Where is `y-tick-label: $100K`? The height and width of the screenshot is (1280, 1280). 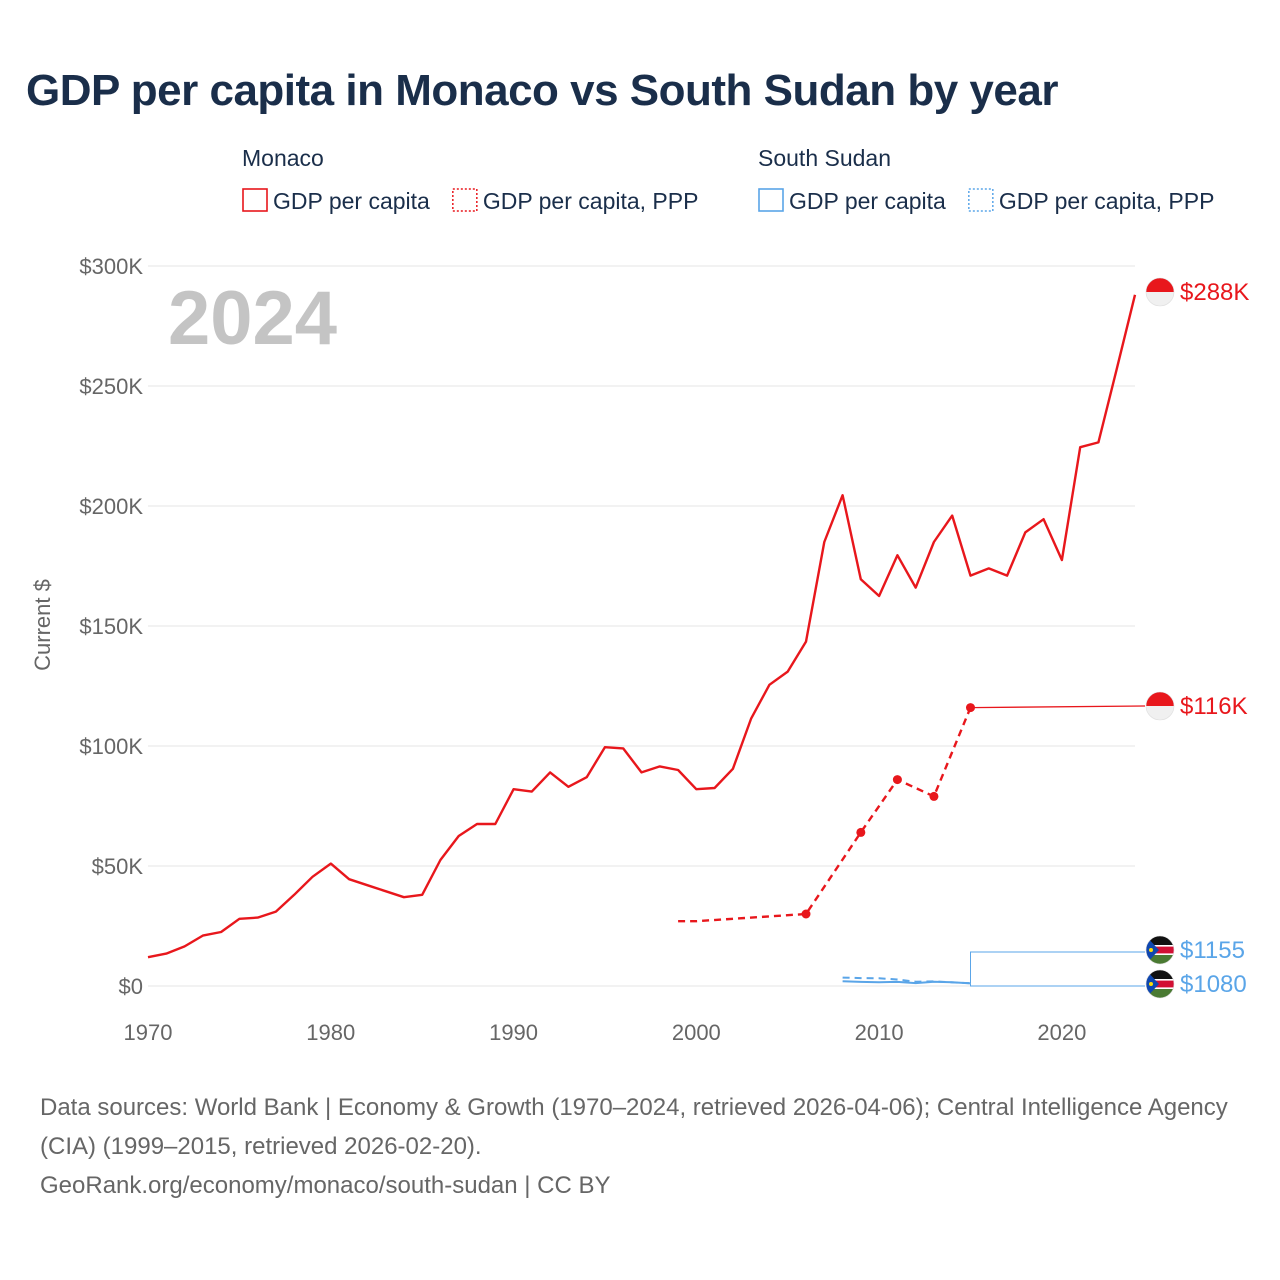
y-tick-label: $100K is located at coordinates (111, 746).